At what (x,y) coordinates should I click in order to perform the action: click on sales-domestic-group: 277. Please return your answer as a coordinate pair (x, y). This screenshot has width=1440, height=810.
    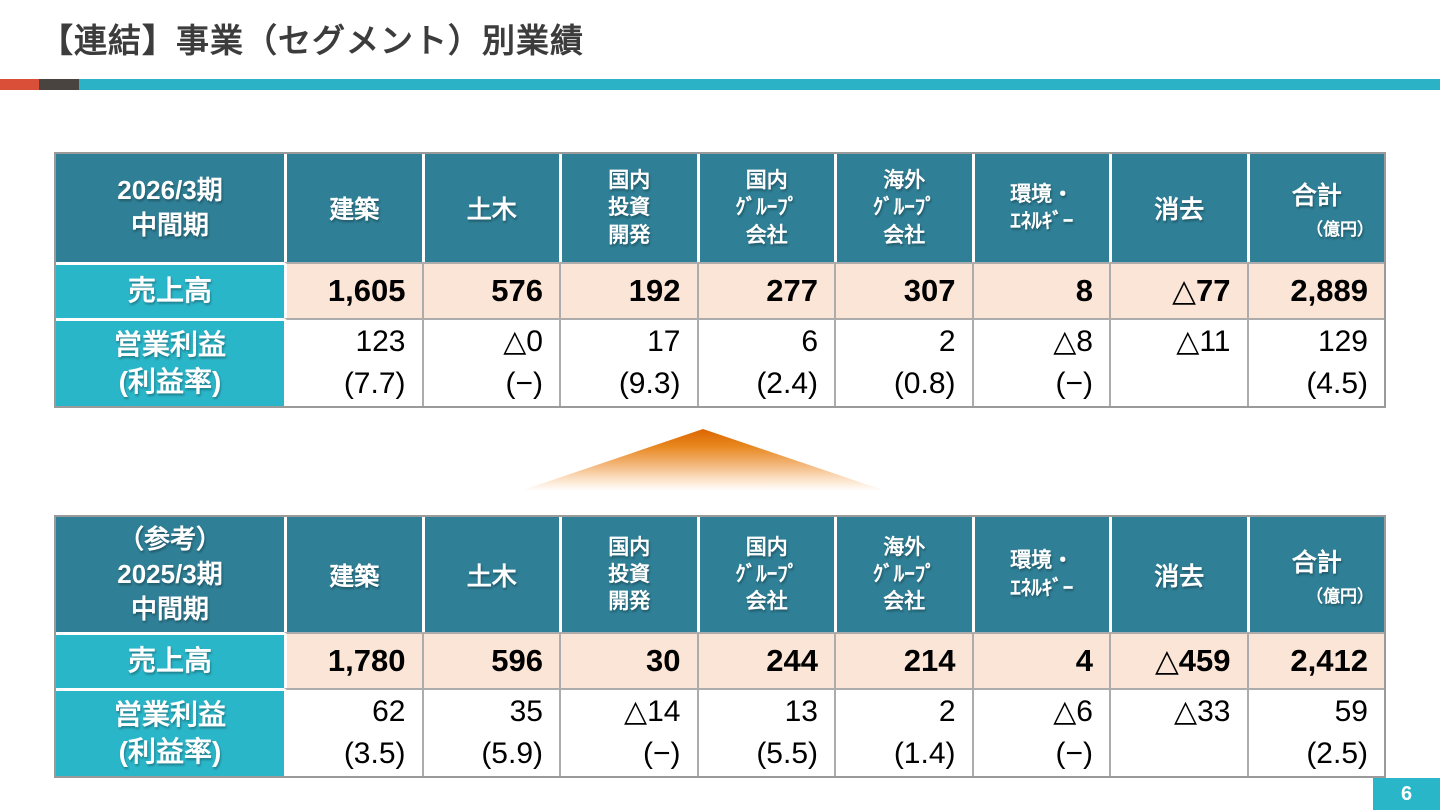
    Looking at the image, I should click on (765, 290).